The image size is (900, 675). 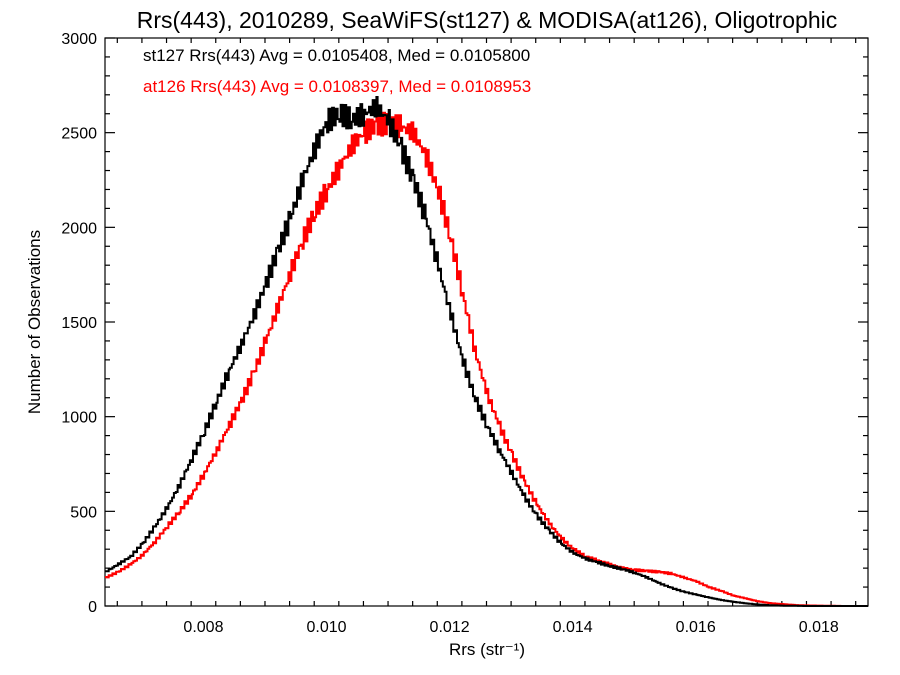 I want to click on y-axis-label: Number of Observations, so click(x=34, y=322).